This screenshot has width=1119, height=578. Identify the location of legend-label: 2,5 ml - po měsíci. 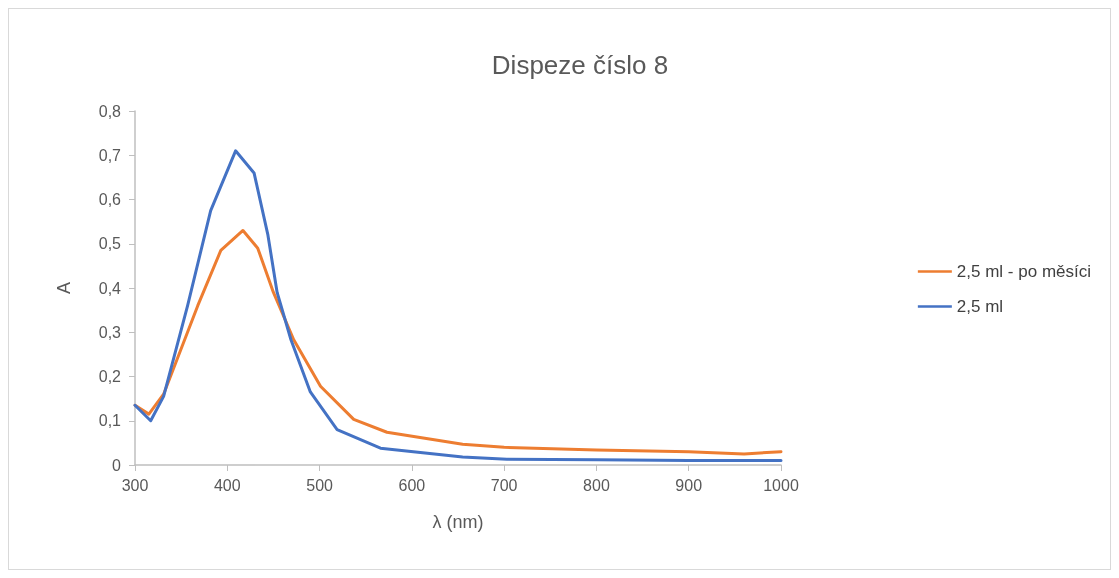
(1024, 271).